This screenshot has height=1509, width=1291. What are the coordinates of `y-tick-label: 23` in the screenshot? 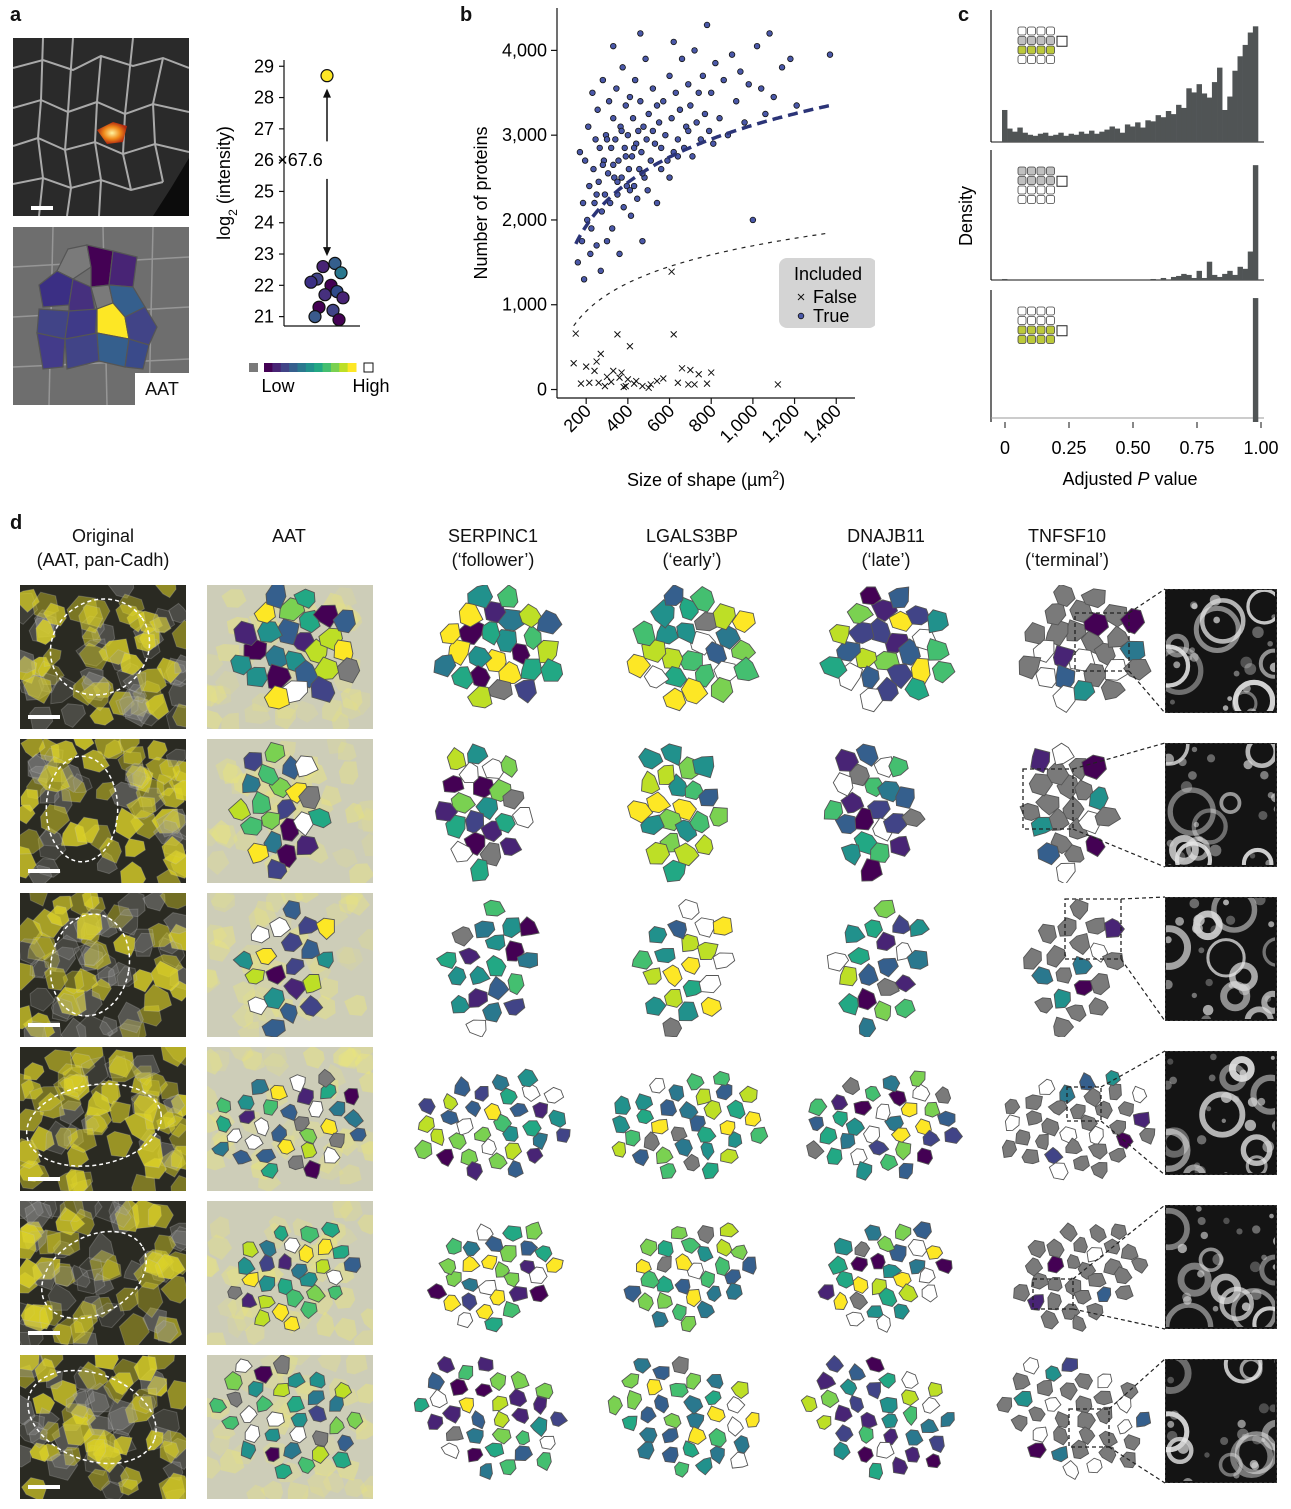 It's located at (264, 254).